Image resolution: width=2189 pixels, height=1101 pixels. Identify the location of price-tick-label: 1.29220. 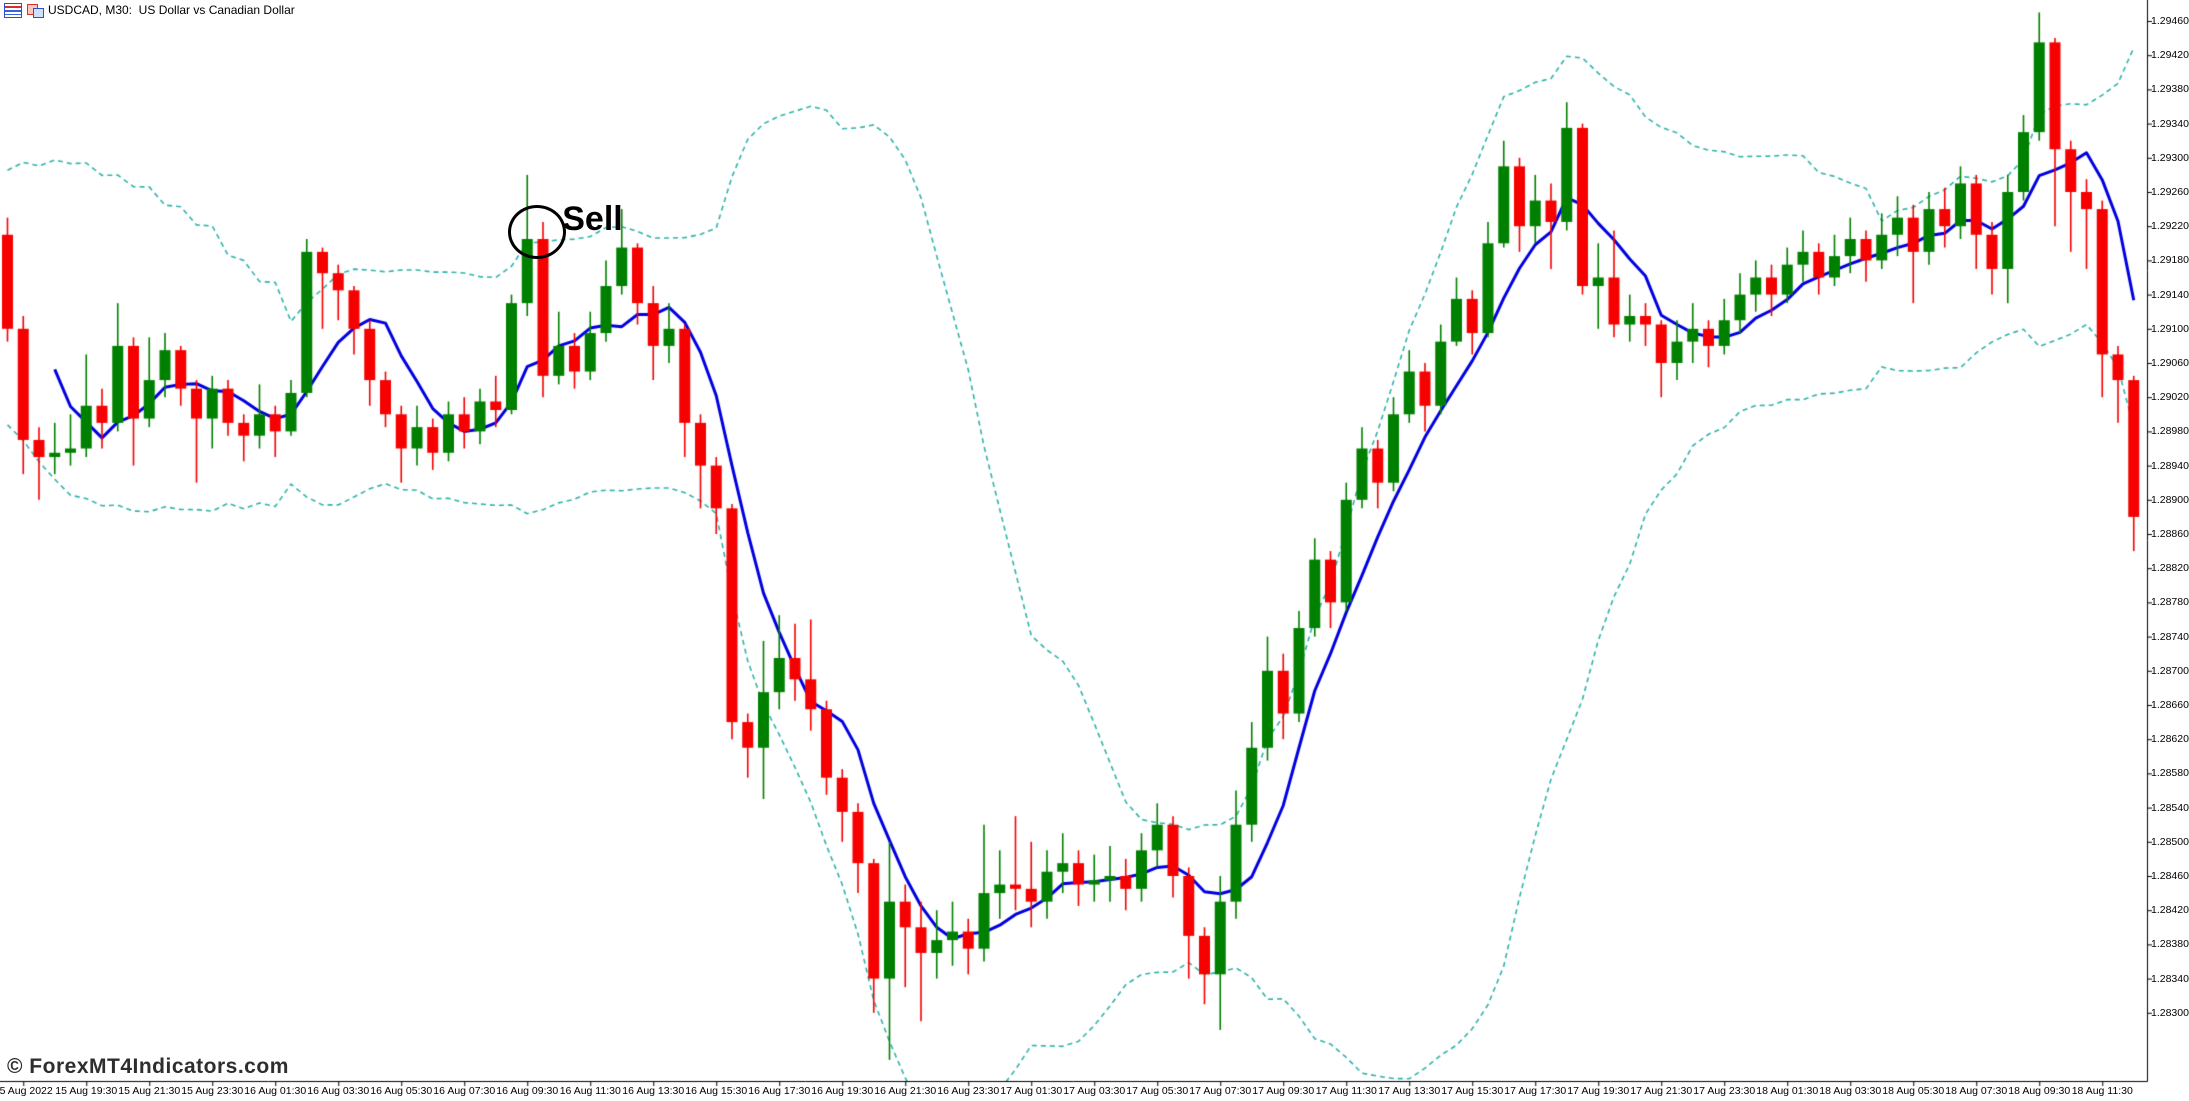
(2170, 226).